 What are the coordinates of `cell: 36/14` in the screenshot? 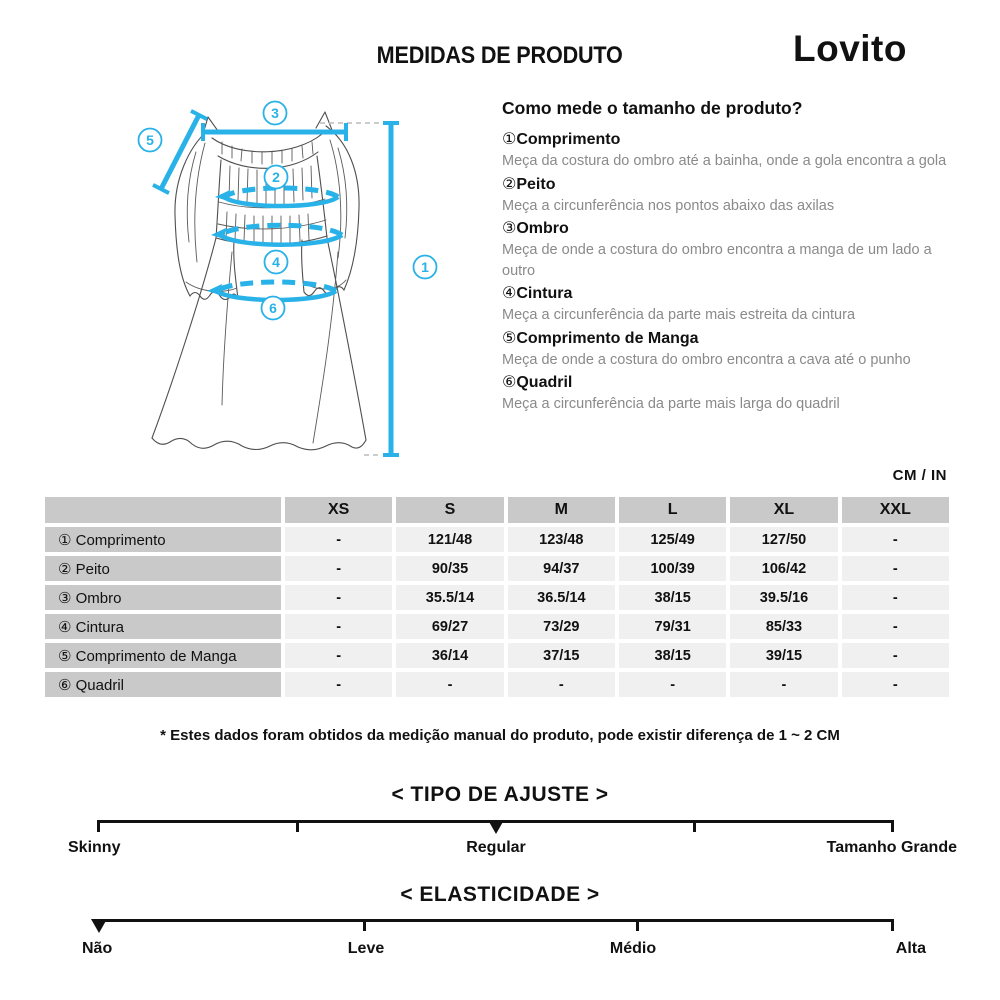 It's located at (450, 655).